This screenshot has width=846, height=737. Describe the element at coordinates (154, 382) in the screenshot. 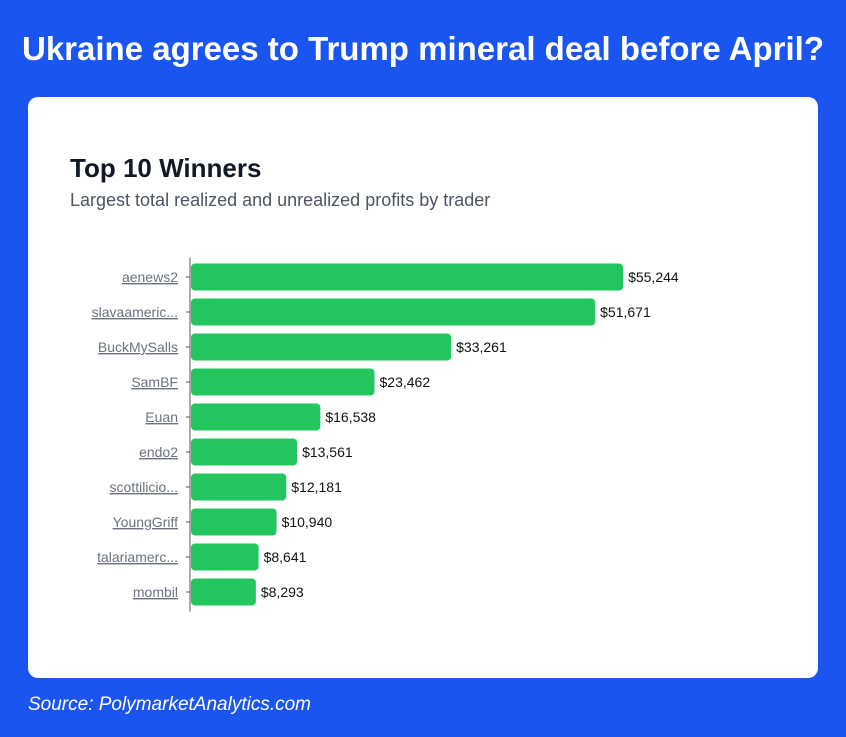

I see `trader-link: SamBF` at that location.